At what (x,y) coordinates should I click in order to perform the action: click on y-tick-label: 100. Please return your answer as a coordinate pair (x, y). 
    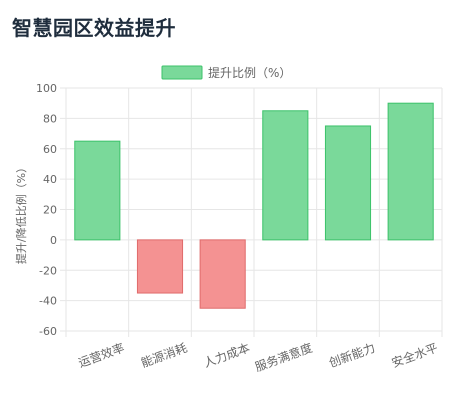
    Looking at the image, I should click on (46, 88).